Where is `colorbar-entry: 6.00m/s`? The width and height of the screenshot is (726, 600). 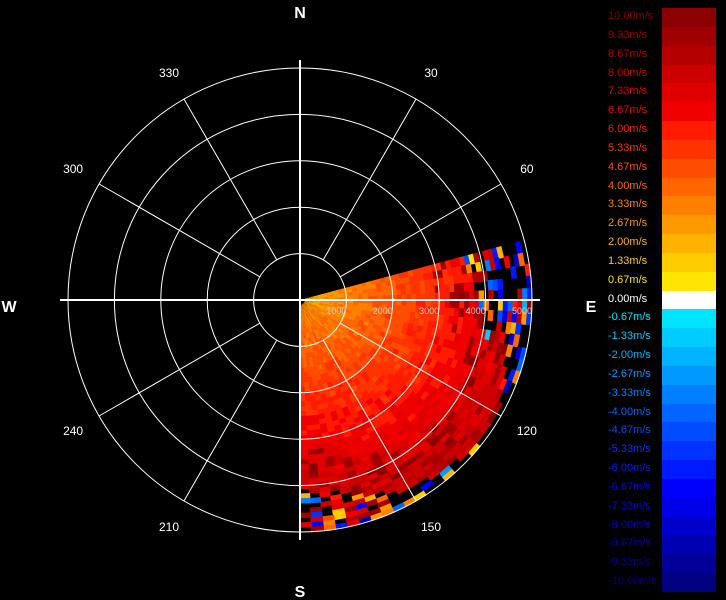 colorbar-entry: 6.00m/s is located at coordinates (661, 131).